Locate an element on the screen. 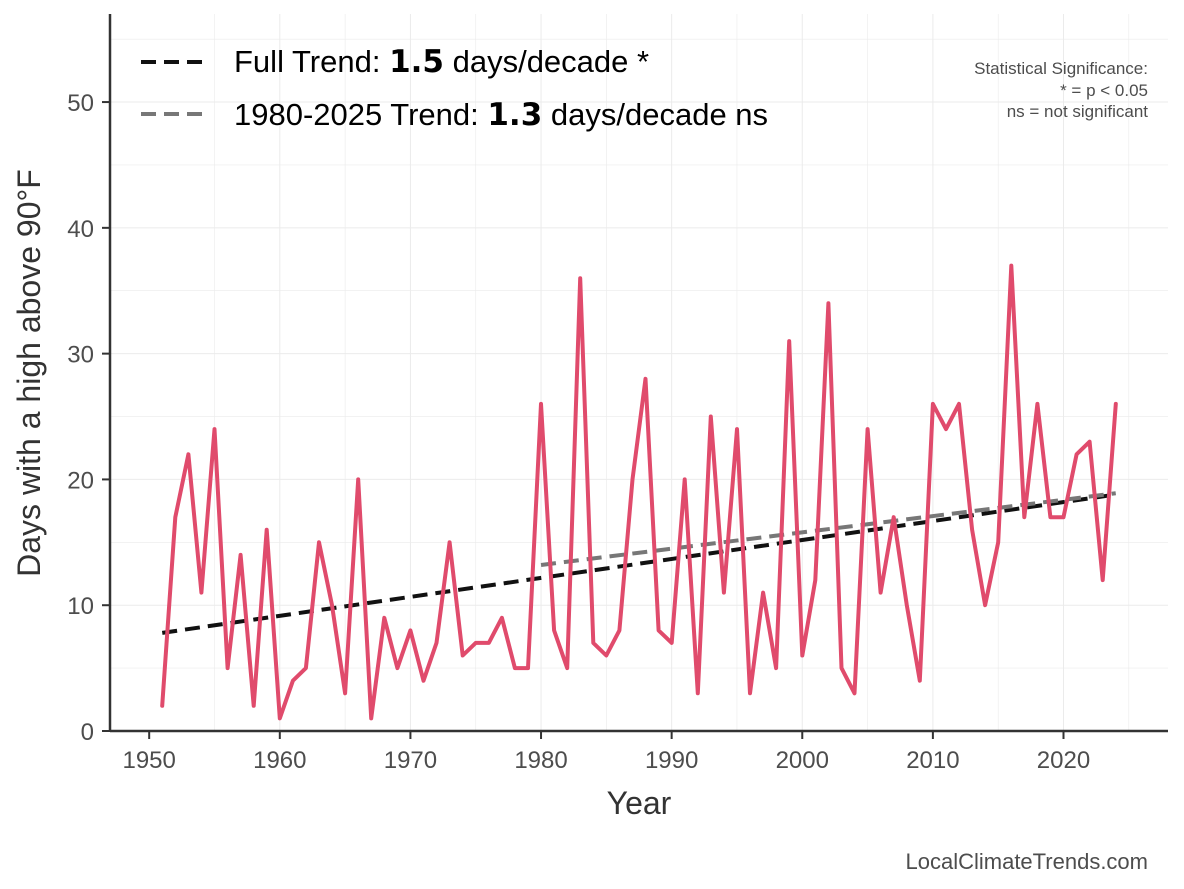  x-ticks: 1950 1960 1970 1980 1990 2000 2010 2020 is located at coordinates (606, 752).